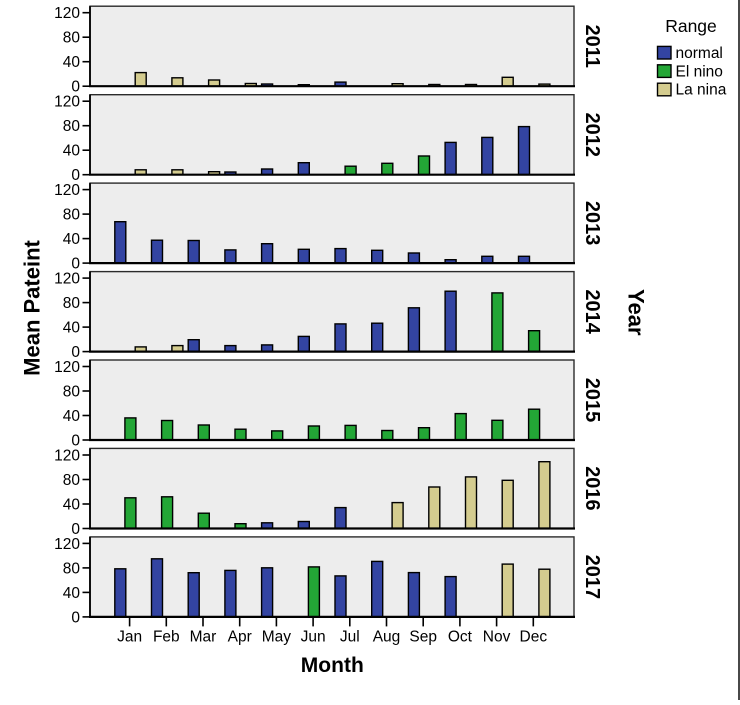 This screenshot has height=705, width=740. I want to click on svg-text: 2012, so click(592, 134).